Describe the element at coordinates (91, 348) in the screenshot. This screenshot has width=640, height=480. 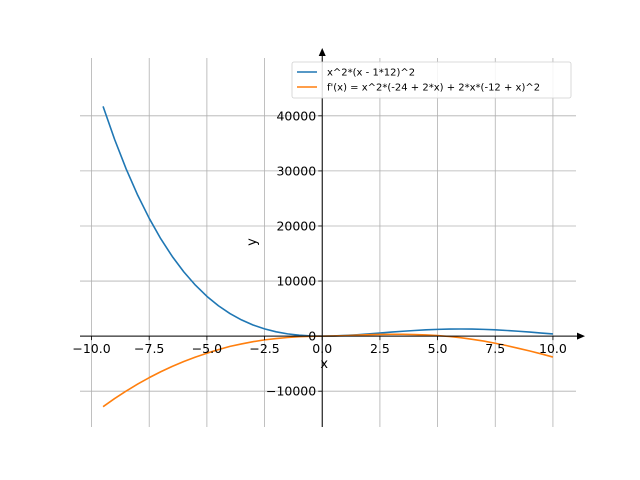
I see `x-tick-label: −10.0` at that location.